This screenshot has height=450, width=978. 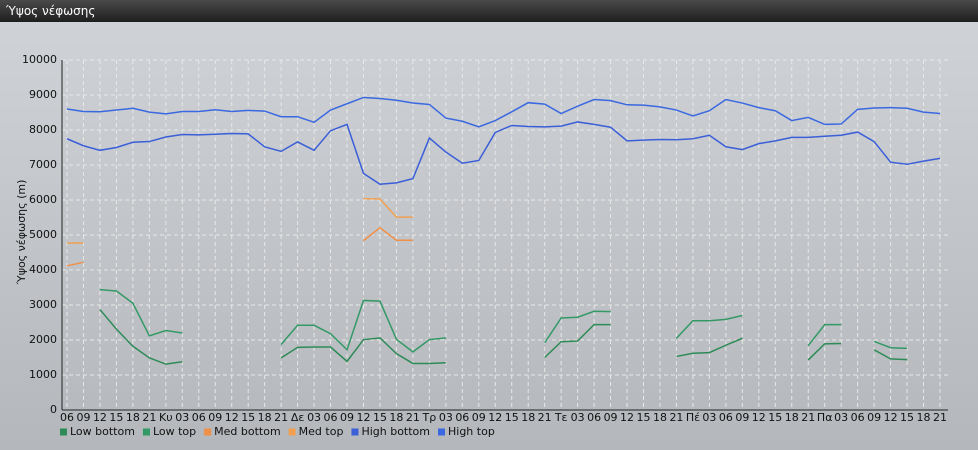 I want to click on y-tick-label: 5000, so click(x=43, y=234).